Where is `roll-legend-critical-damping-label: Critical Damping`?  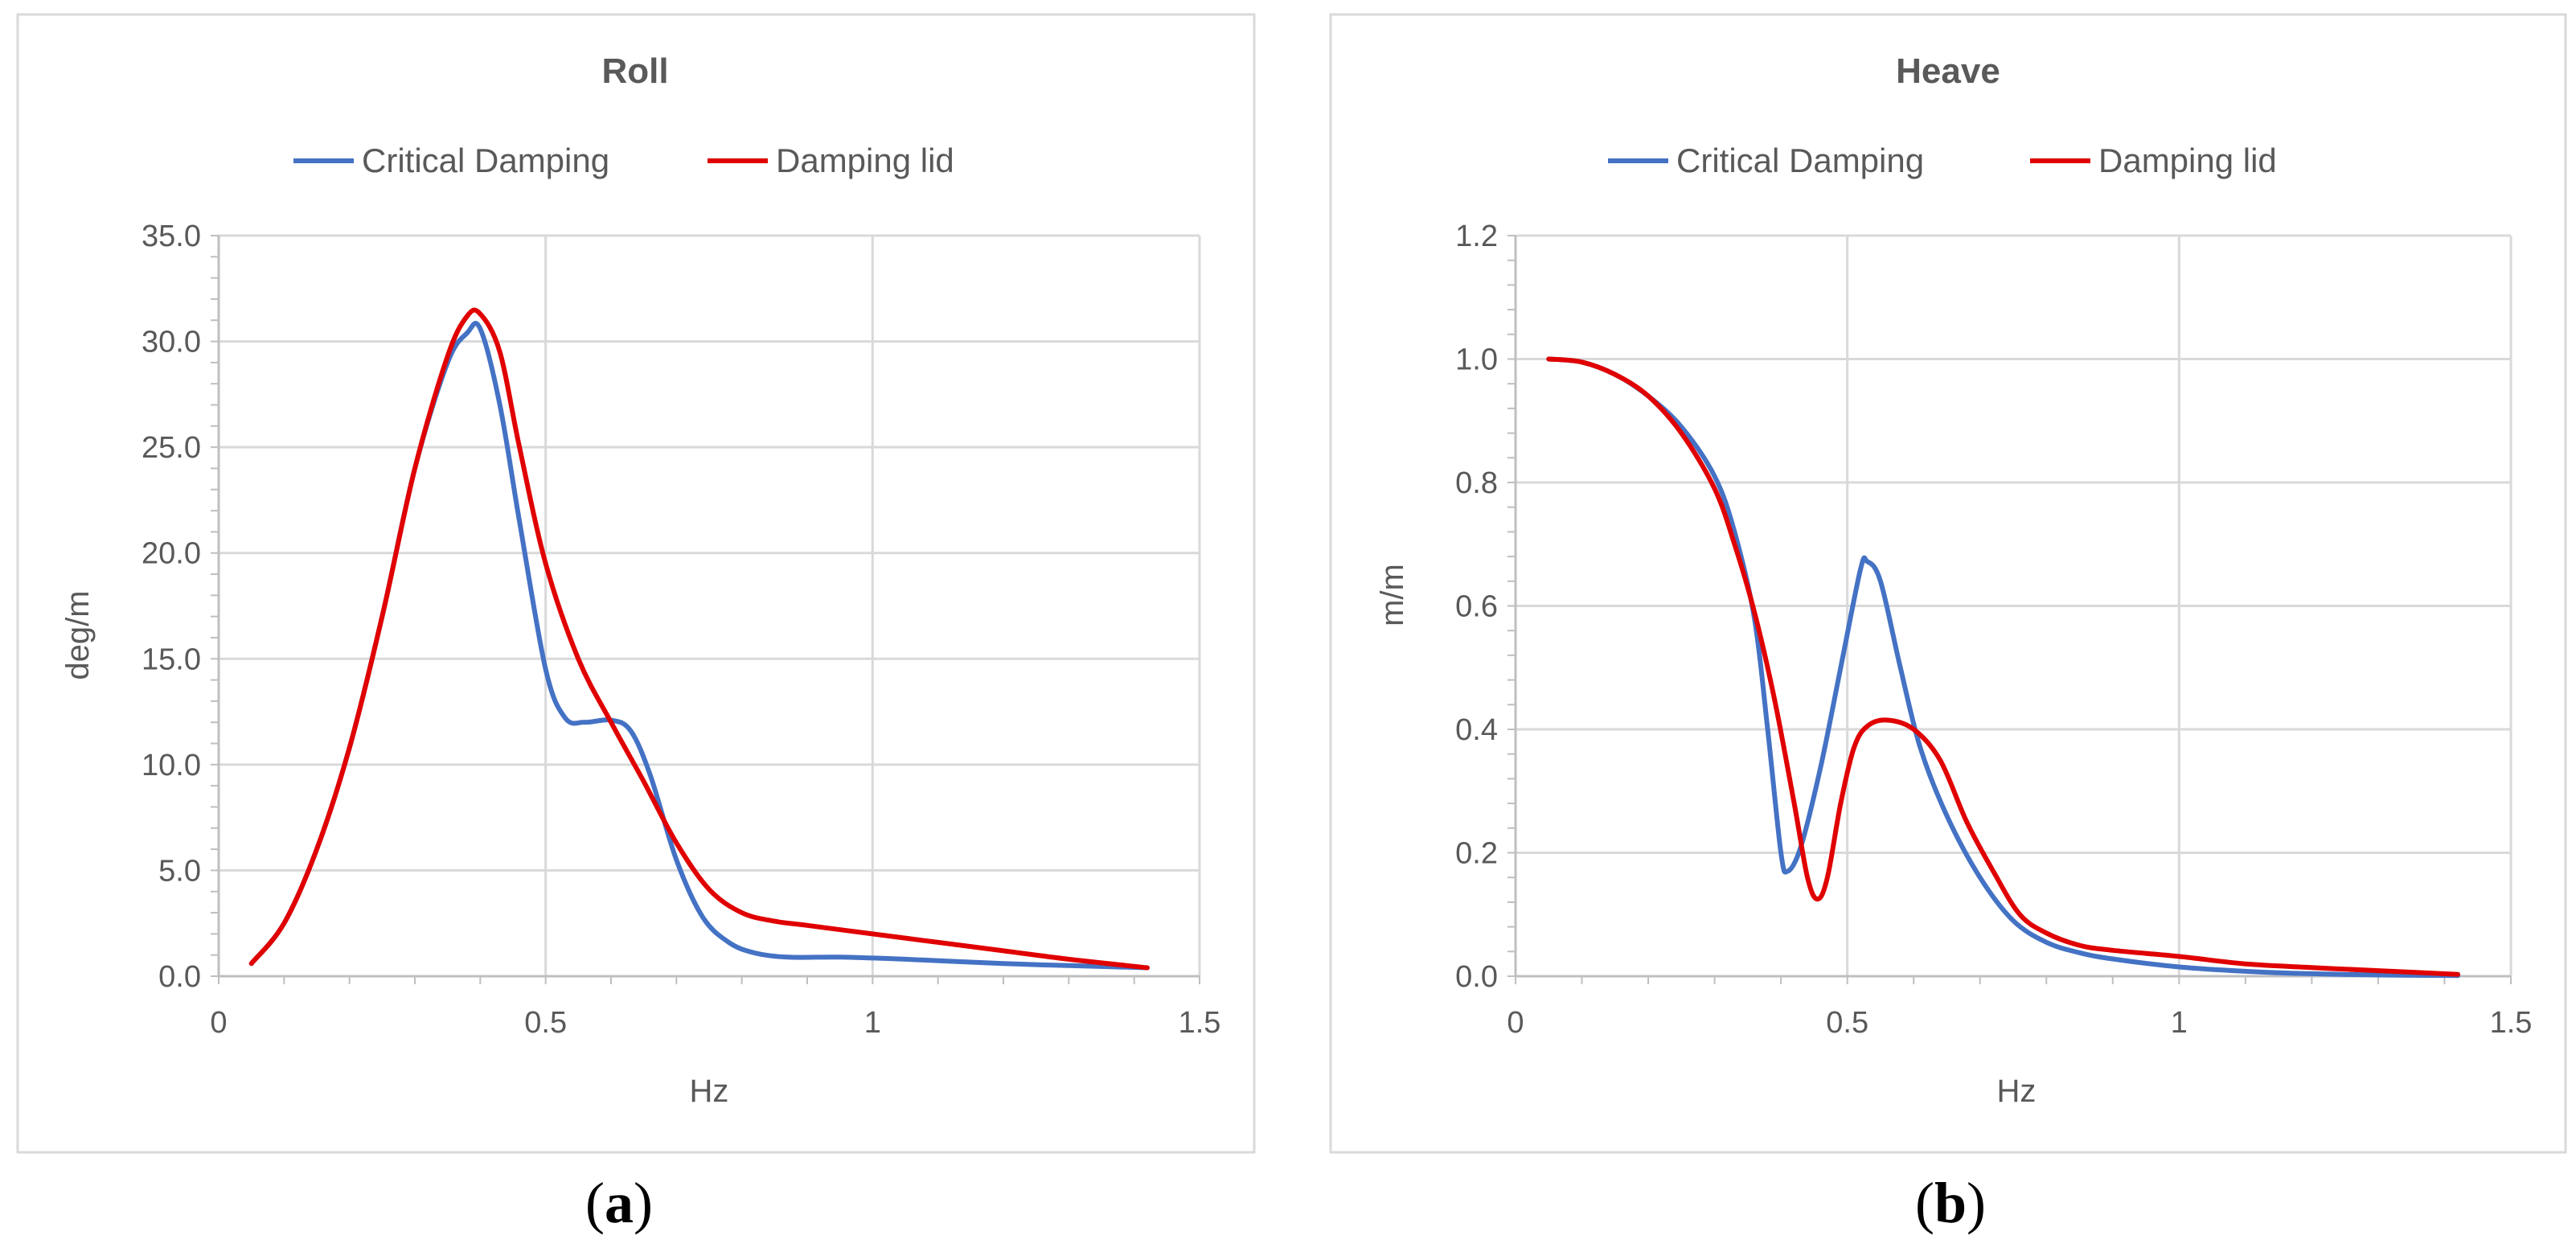
roll-legend-critical-damping-label: Critical Damping is located at coordinates (486, 160).